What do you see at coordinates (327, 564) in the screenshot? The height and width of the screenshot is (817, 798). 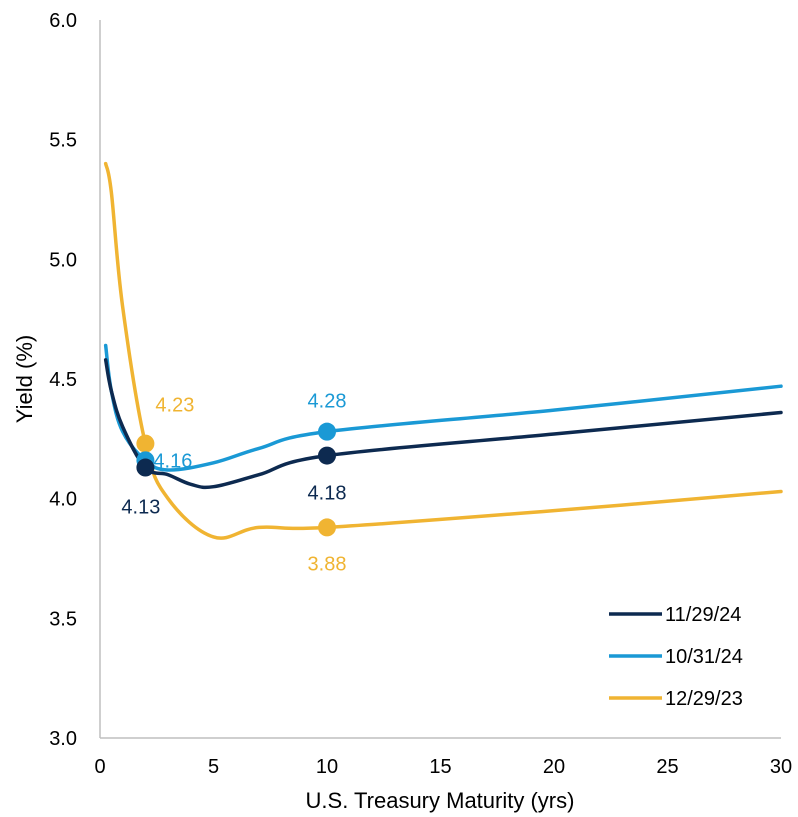 I see `data-label: 3.88` at bounding box center [327, 564].